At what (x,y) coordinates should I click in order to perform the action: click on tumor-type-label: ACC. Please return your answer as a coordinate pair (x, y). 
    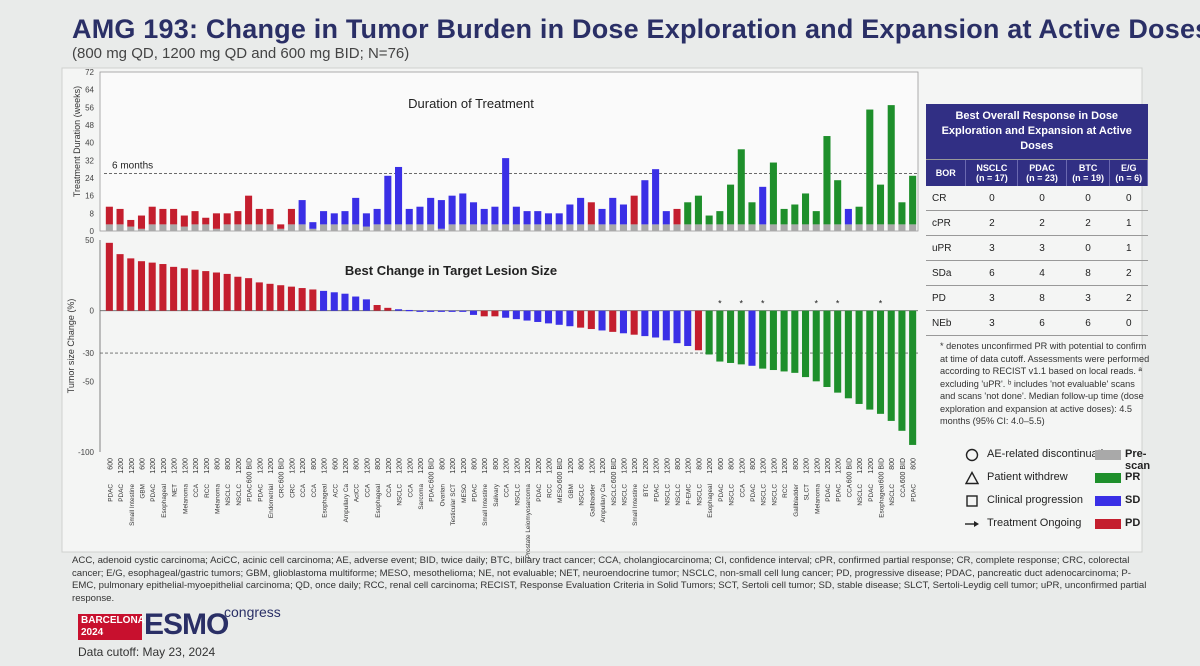
    Looking at the image, I should click on (335, 491).